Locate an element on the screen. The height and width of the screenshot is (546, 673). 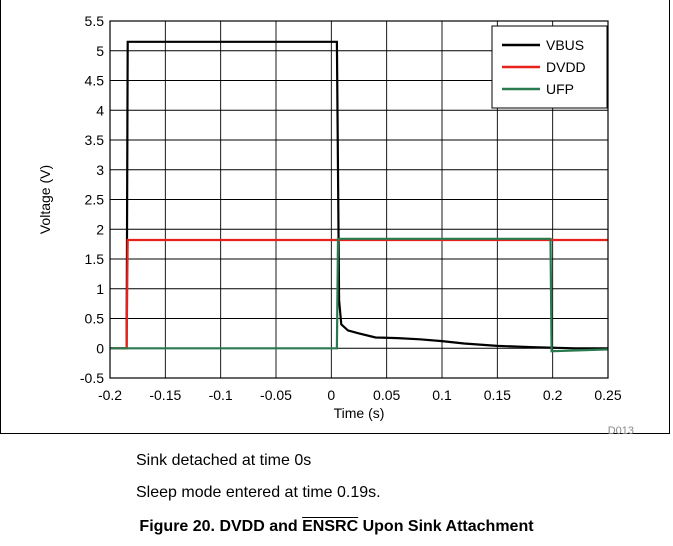
caption-prefix: Figure 20. DVDD and is located at coordinates (221, 526).